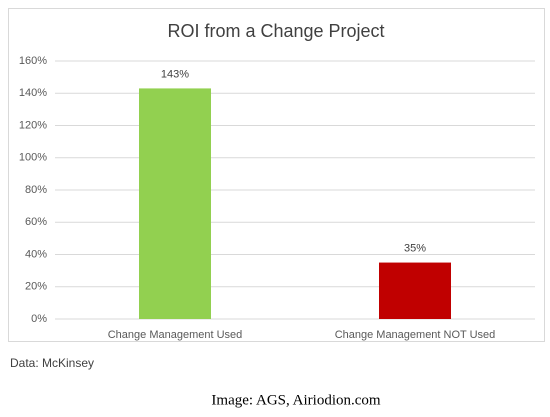  Describe the element at coordinates (275, 31) in the screenshot. I see `chart-title: ROI from a Change Project` at that location.